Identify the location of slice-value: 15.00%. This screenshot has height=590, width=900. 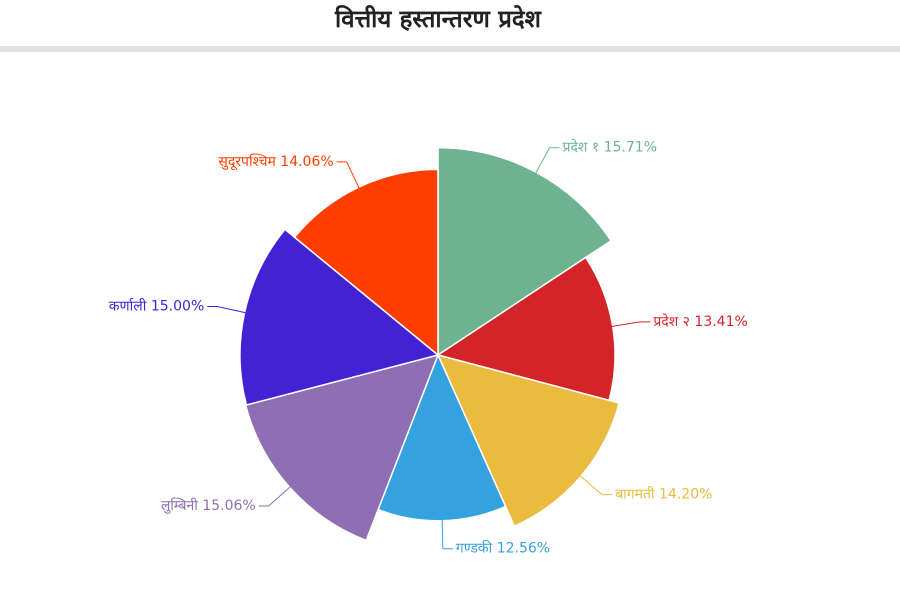
(177, 307).